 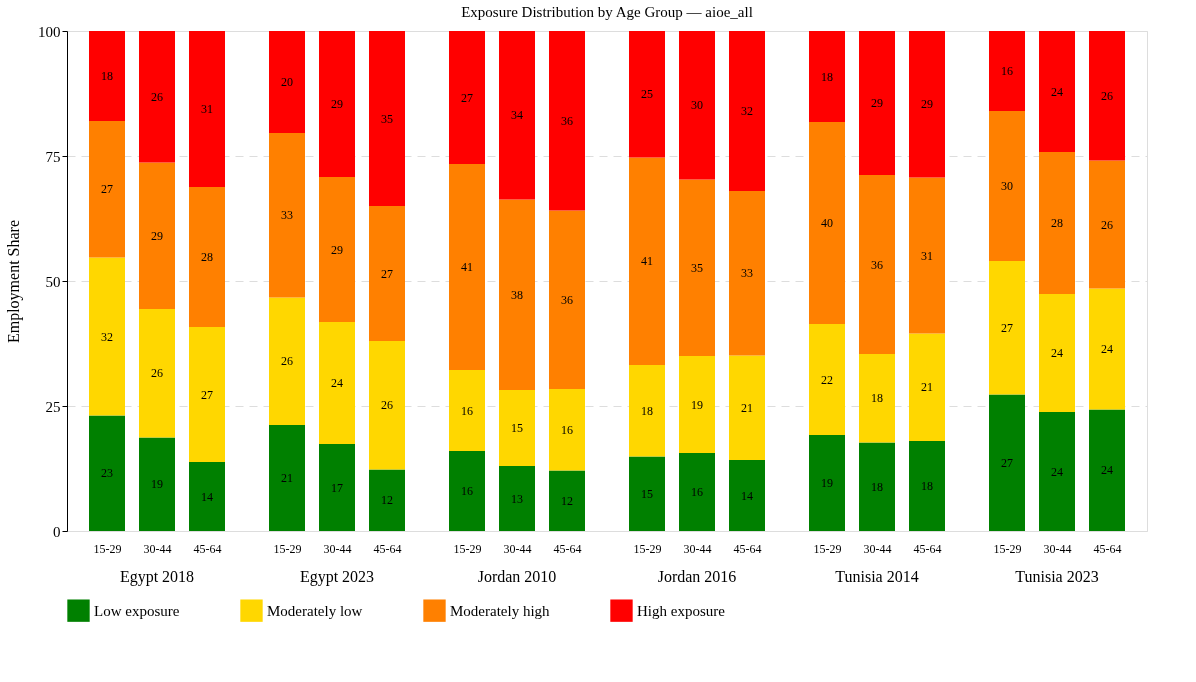 I want to click on data-label: 23, so click(x=107, y=473).